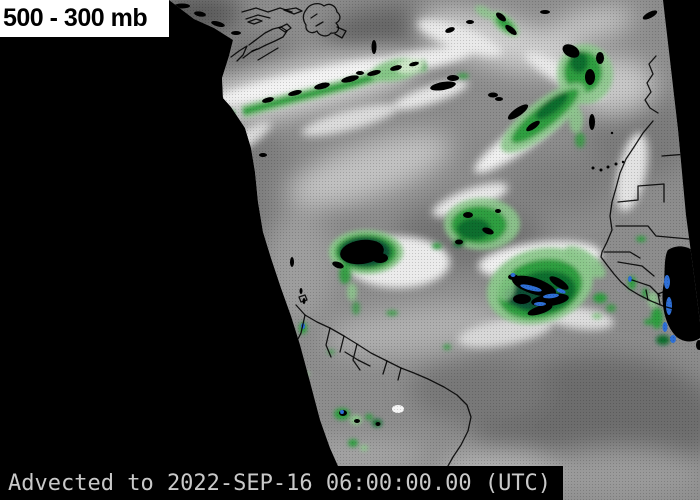 The width and height of the screenshot is (700, 500). I want to click on pressure-layer-label: 500 - 300 mb, so click(84, 18).